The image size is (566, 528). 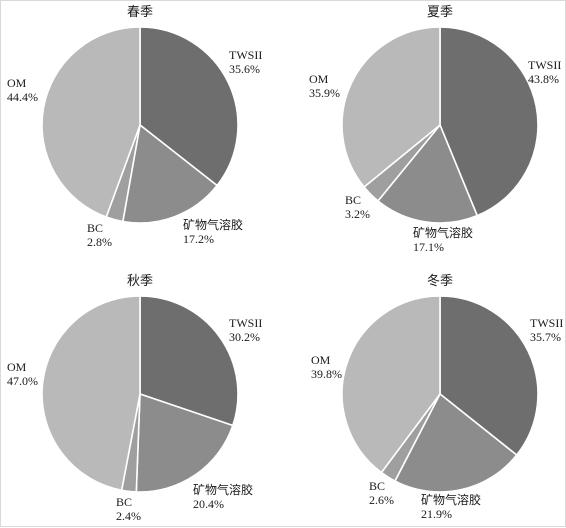 I want to click on slice-value-twsii: 35.7%, so click(x=545, y=337).